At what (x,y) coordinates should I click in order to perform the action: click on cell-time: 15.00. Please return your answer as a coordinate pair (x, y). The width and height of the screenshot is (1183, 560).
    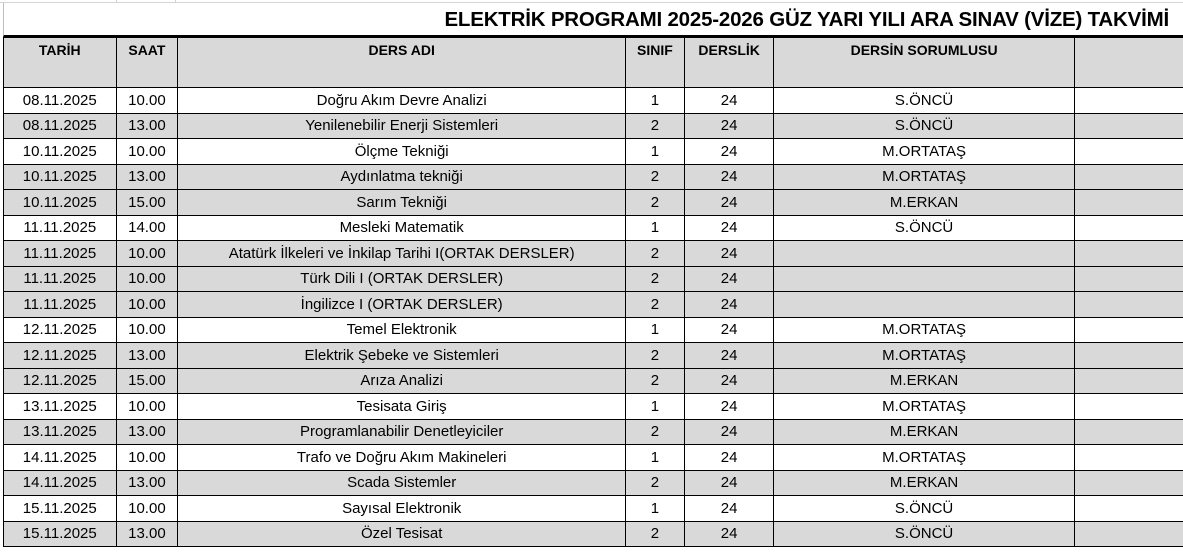
    Looking at the image, I should click on (147, 202).